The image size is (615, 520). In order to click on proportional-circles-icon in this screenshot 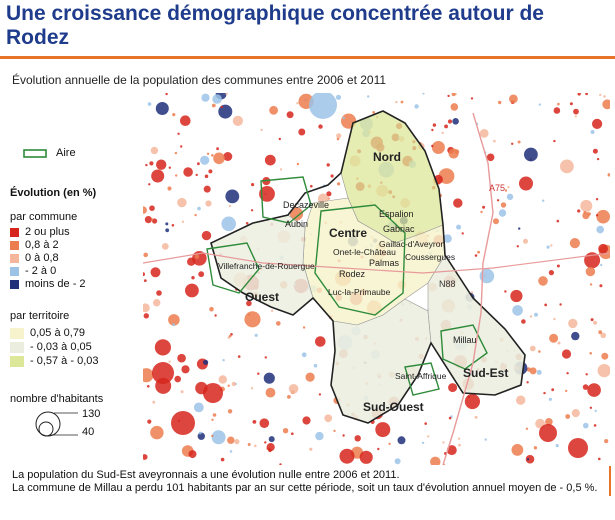, I will do `click(56, 424)`.